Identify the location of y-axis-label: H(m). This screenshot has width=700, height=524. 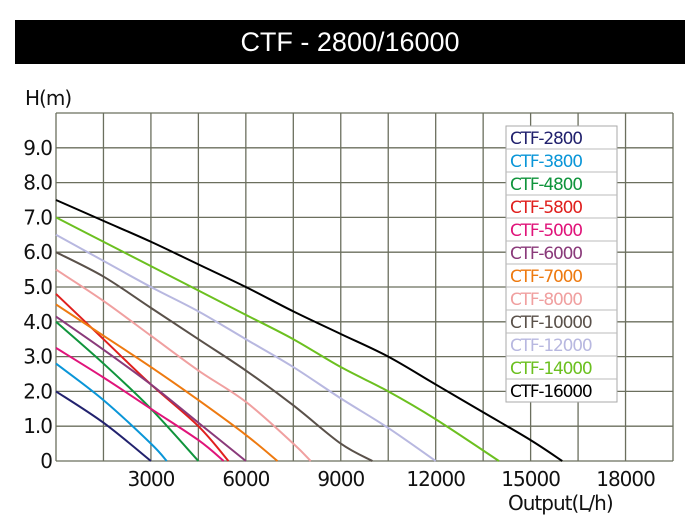
(48, 98).